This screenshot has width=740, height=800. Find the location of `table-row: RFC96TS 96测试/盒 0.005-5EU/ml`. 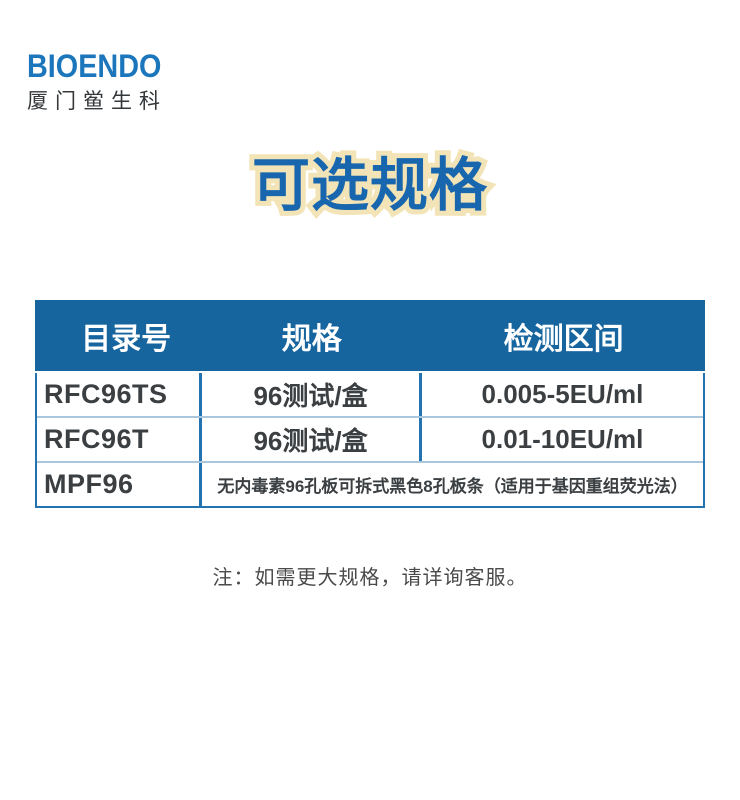

table-row: RFC96TS 96测试/盒 0.005-5EU/ml is located at coordinates (370, 394).